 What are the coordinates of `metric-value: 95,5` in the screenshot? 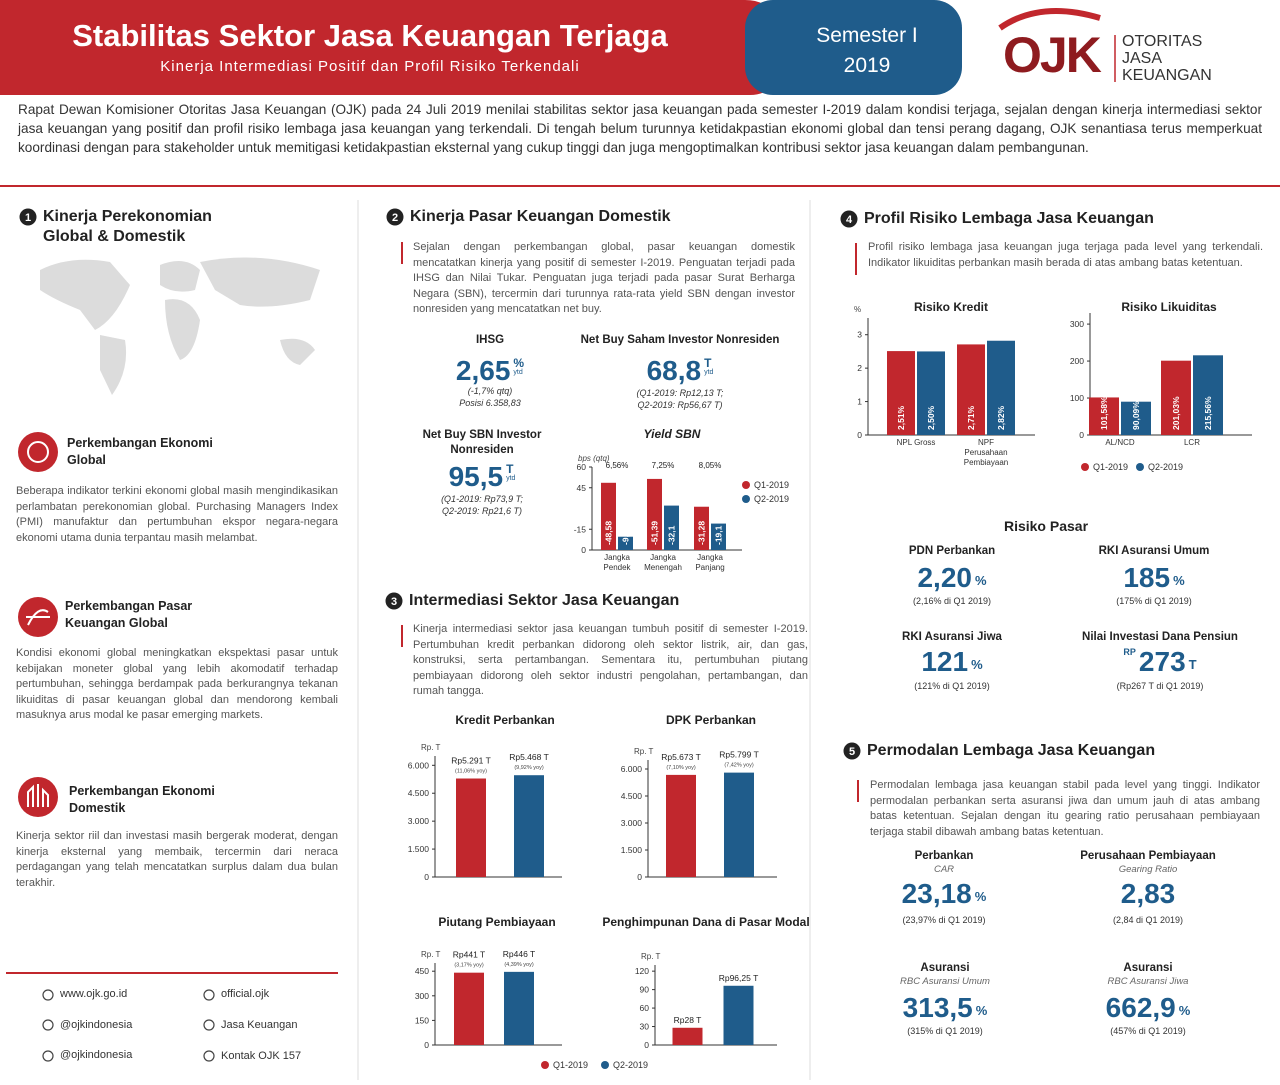 It's located at (476, 476).